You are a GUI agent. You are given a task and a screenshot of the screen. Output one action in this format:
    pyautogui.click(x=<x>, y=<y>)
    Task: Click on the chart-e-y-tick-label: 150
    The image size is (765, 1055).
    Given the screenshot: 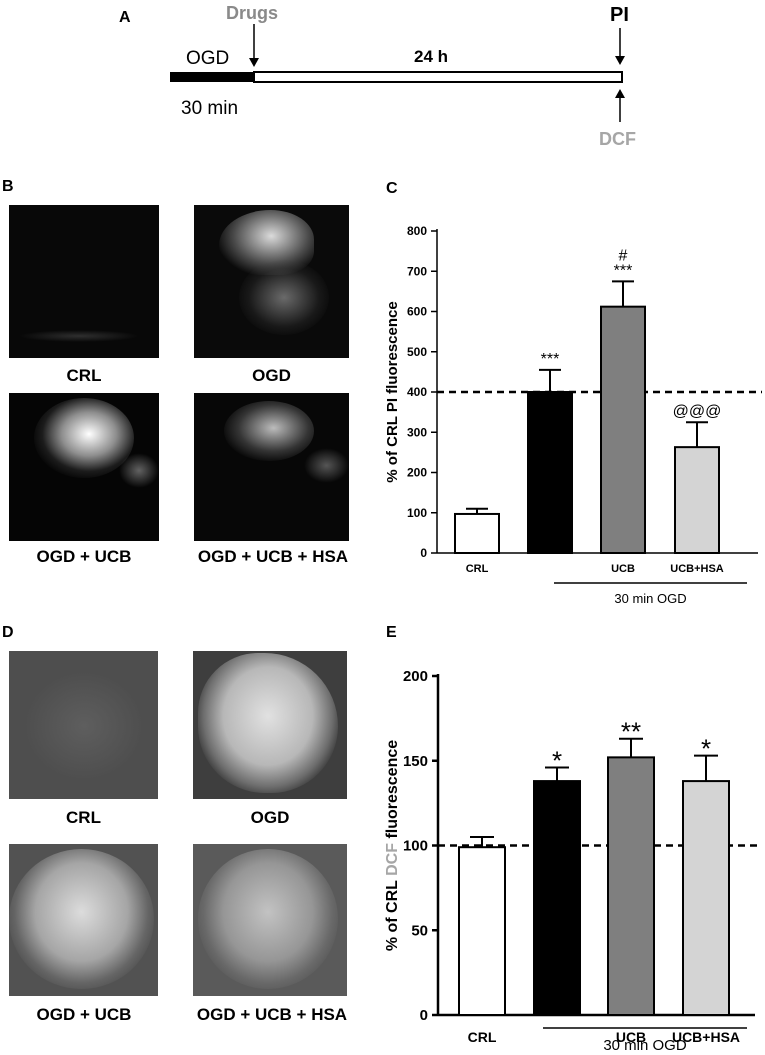 What is the action you would take?
    pyautogui.click(x=415, y=761)
    